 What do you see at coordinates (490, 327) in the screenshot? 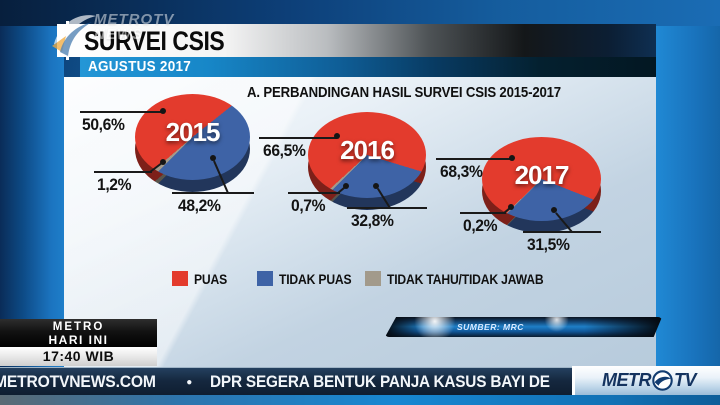
I see `source-text: SUMBER: MRC` at bounding box center [490, 327].